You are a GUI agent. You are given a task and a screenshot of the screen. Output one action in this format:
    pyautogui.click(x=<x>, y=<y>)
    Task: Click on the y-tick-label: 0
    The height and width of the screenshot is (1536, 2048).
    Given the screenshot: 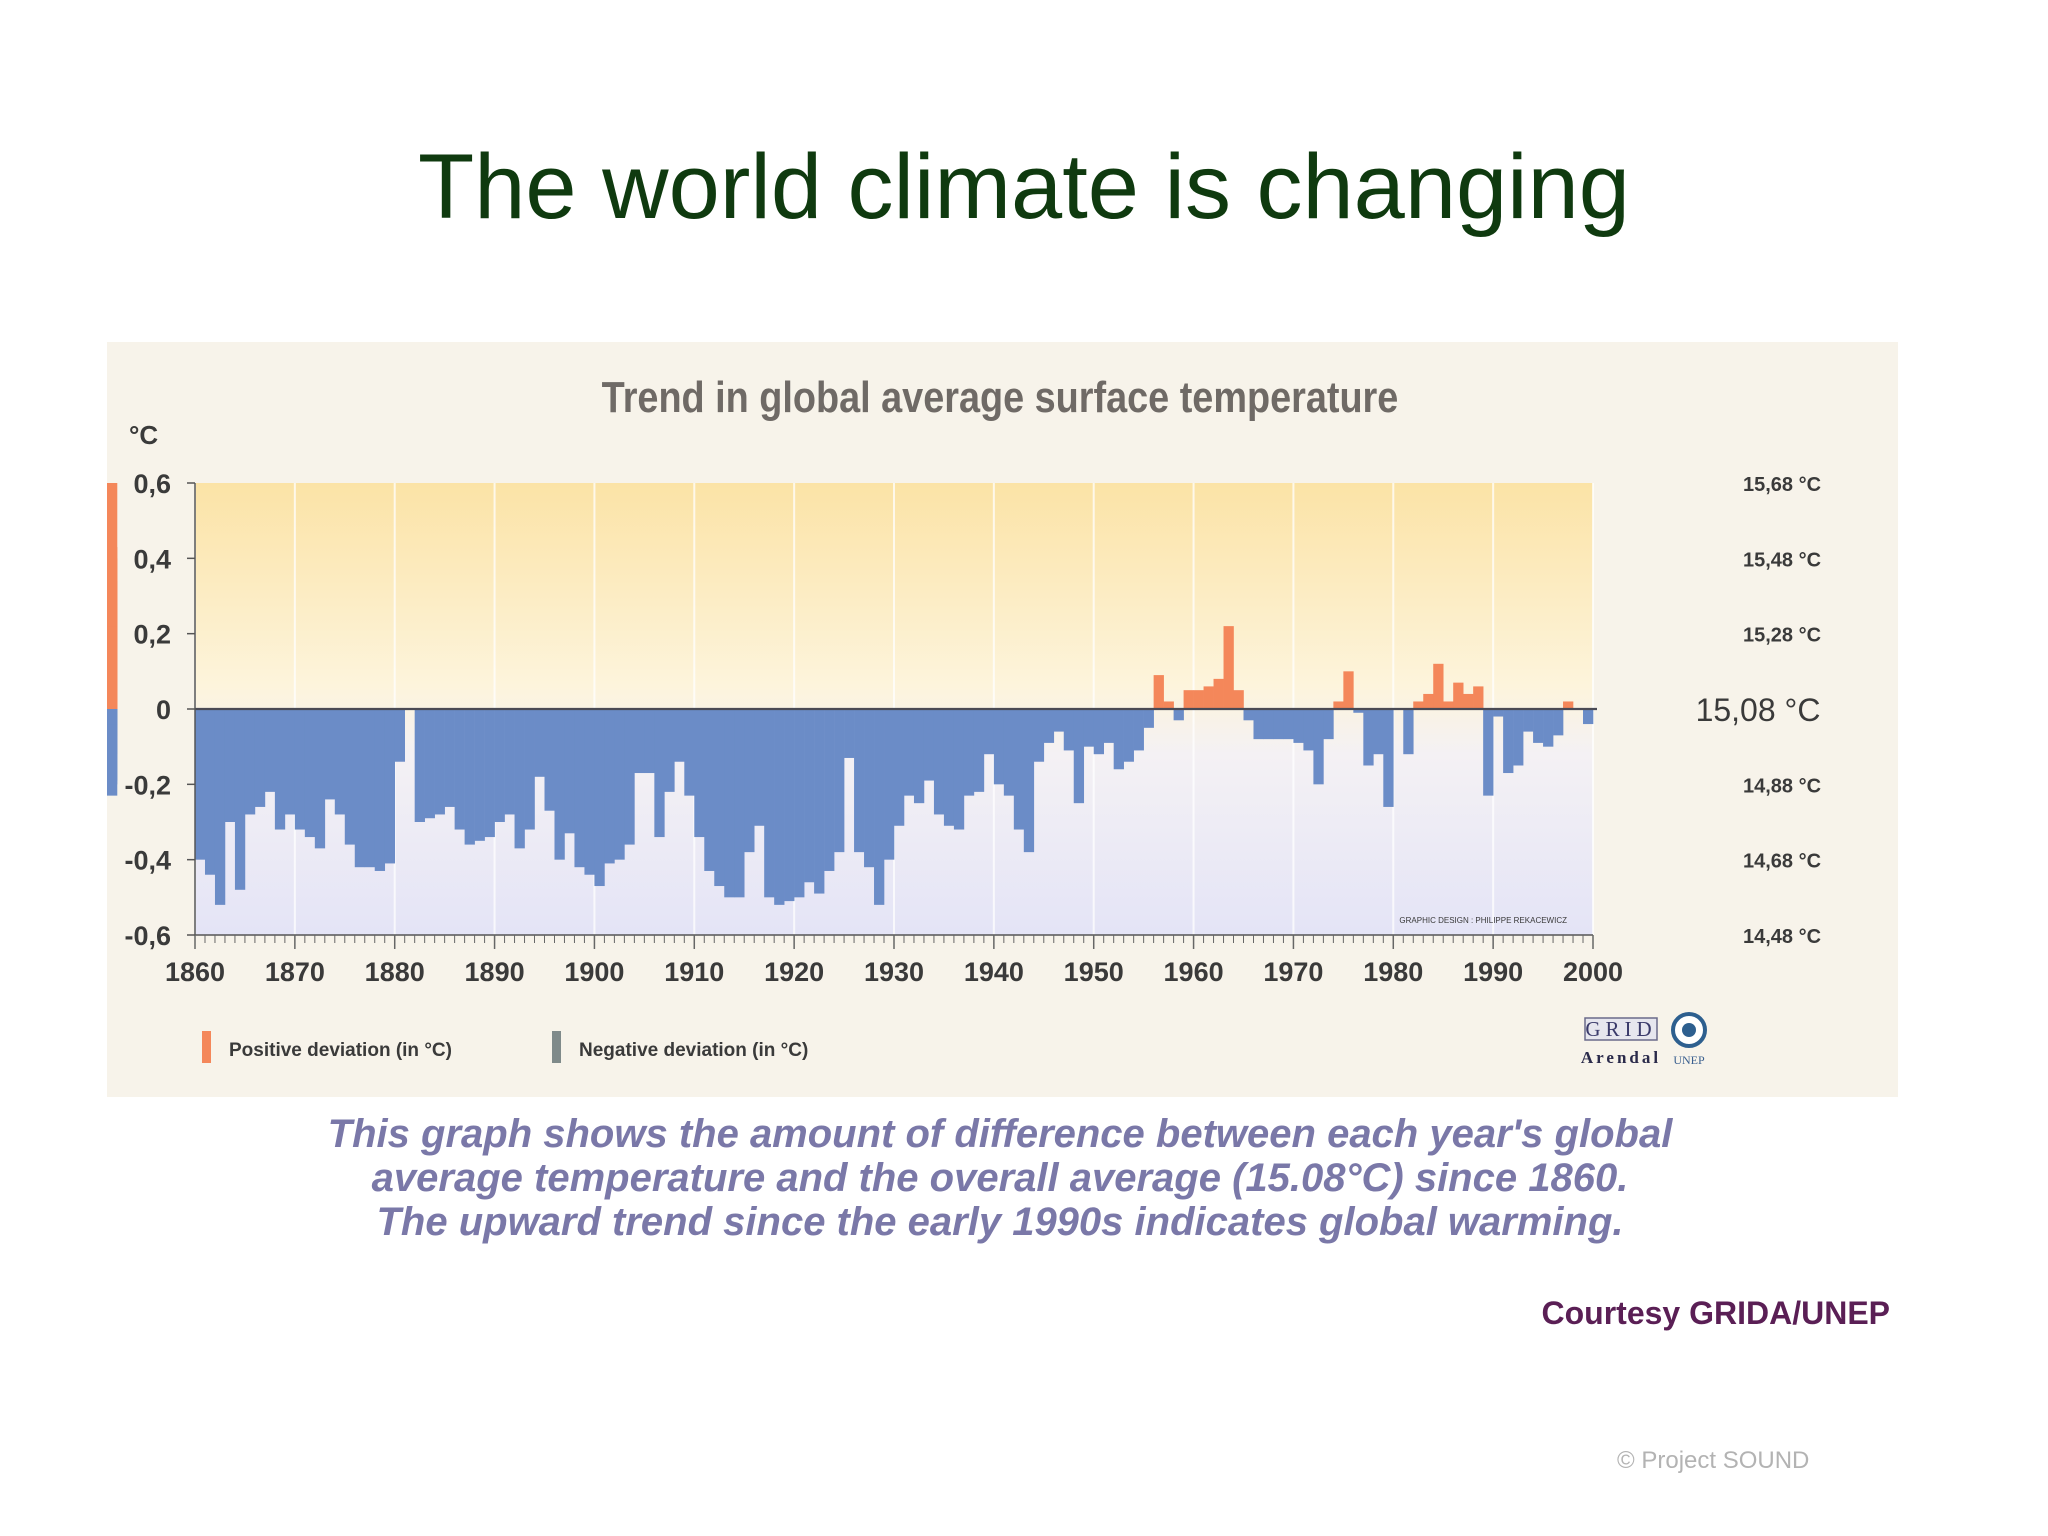 What is the action you would take?
    pyautogui.click(x=163, y=710)
    